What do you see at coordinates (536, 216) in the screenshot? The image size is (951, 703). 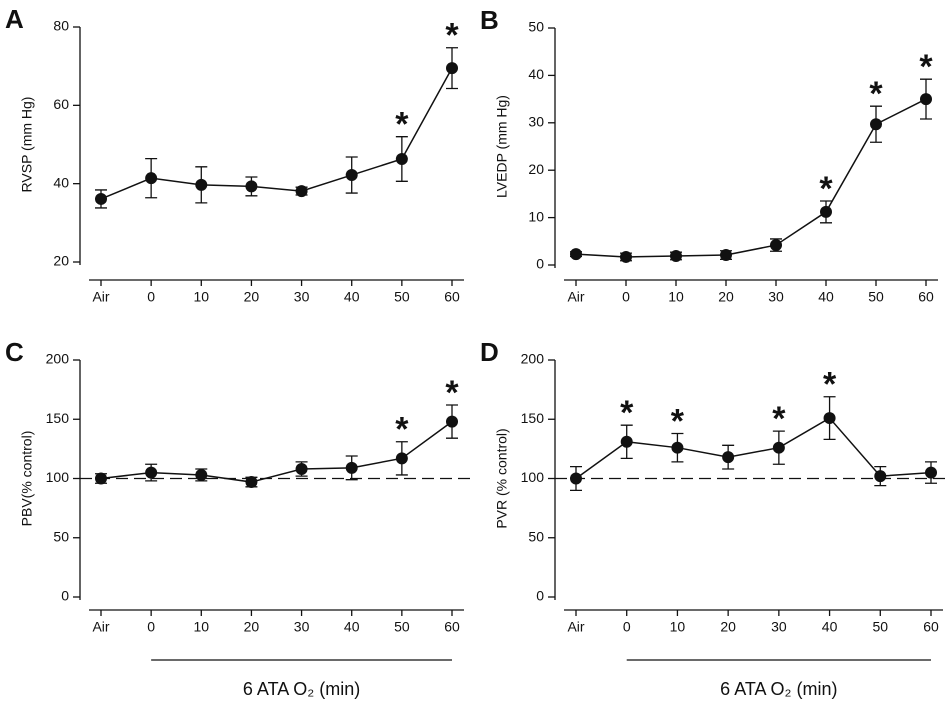 I see `y-tick-label: 10` at bounding box center [536, 216].